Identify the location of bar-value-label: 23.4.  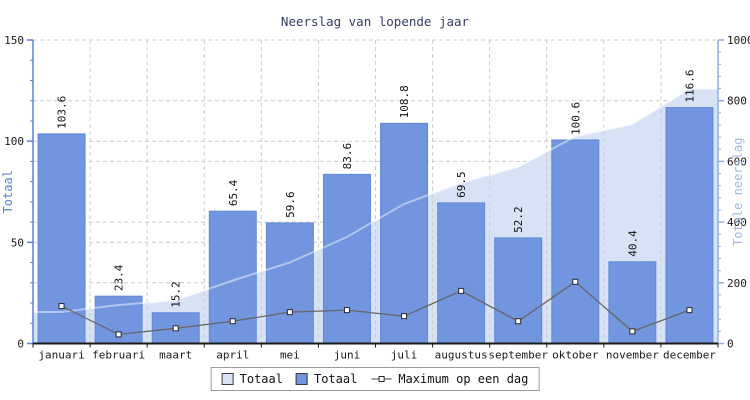
(119, 277).